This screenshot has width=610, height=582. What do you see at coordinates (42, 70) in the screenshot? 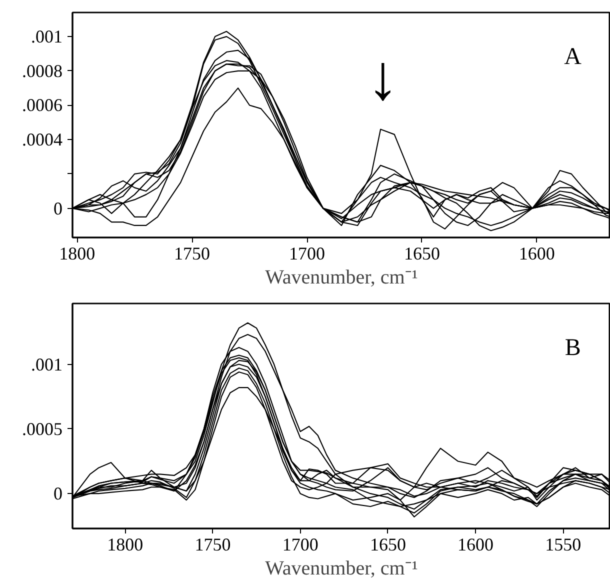
I see `y-tick-label: .0008` at bounding box center [42, 70].